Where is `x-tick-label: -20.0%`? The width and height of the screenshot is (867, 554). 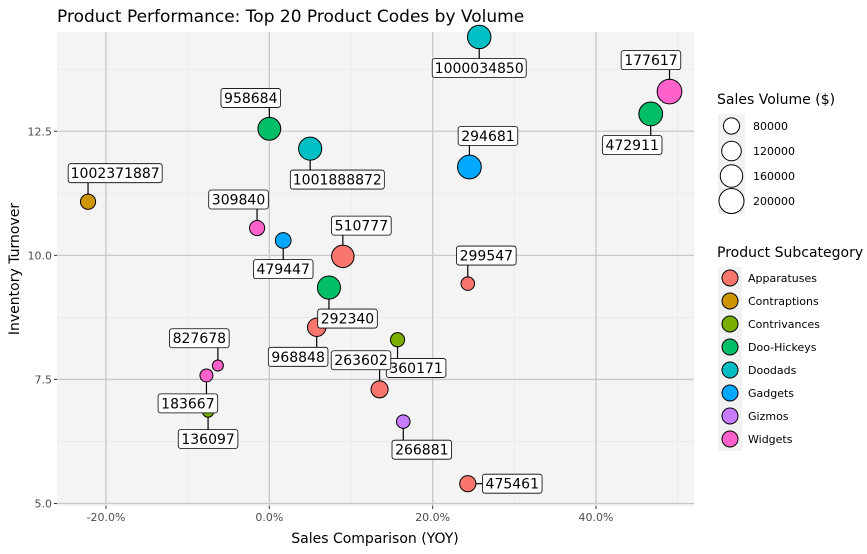 x-tick-label: -20.0% is located at coordinates (106, 517).